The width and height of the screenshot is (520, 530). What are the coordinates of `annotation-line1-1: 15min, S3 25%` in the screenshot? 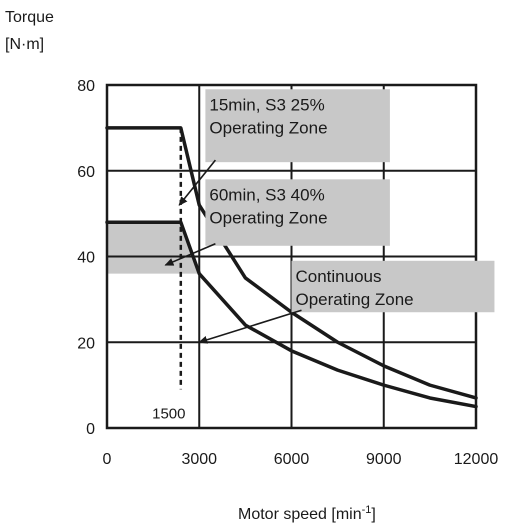 It's located at (266, 104).